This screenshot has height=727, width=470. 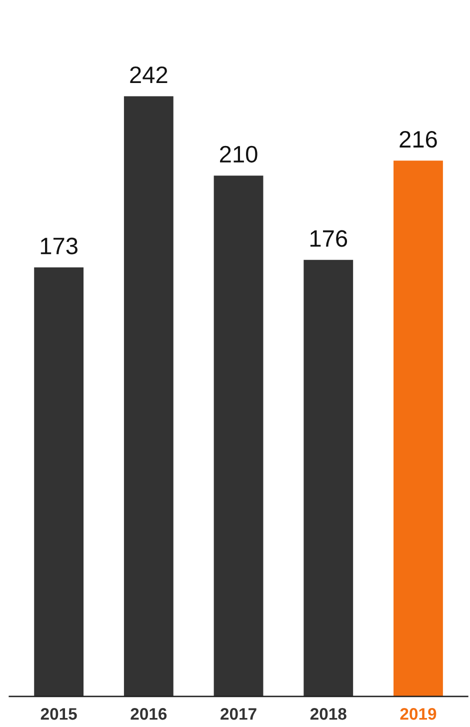 What do you see at coordinates (59, 246) in the screenshot?
I see `data-label: 173` at bounding box center [59, 246].